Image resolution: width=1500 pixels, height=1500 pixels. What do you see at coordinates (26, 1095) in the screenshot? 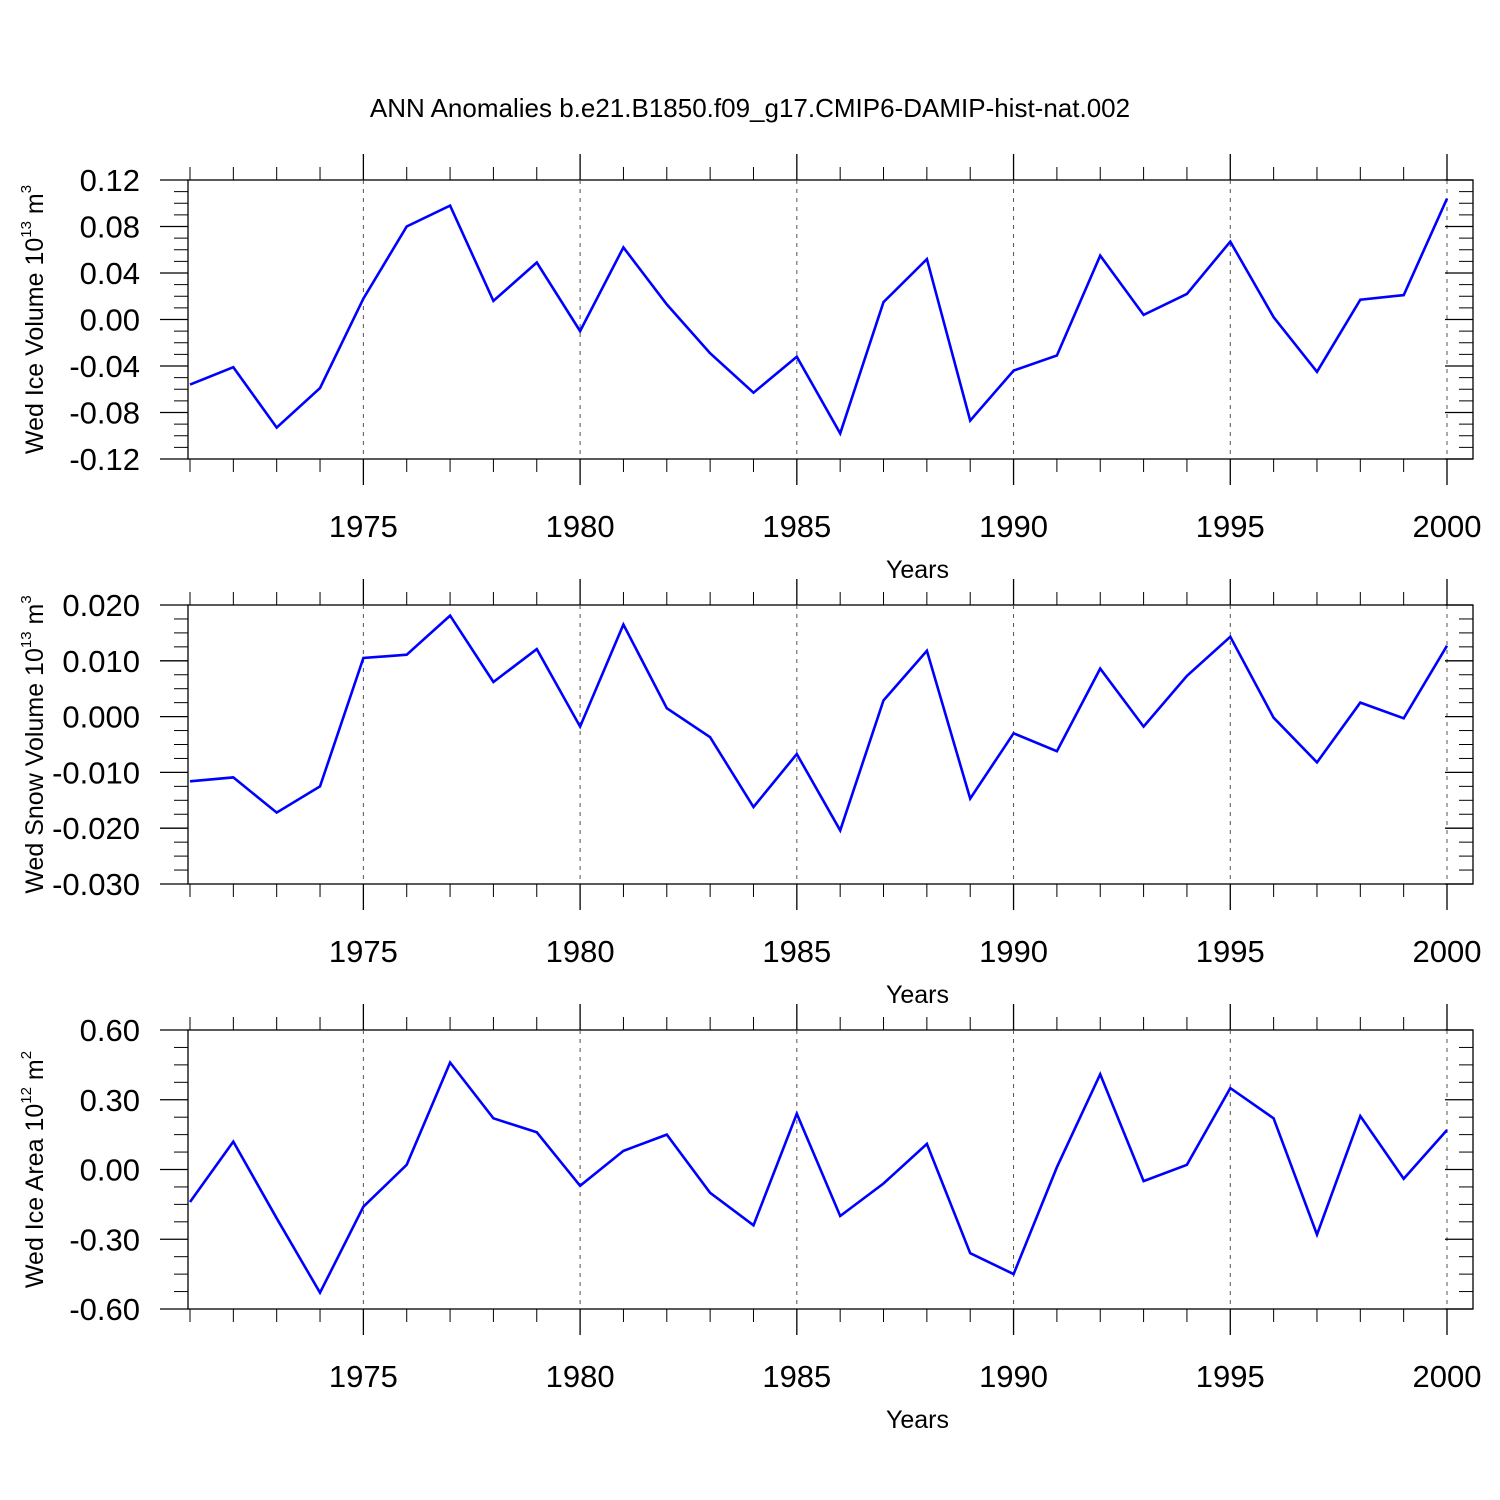
I see `y-axis-label-exponent: 12` at bounding box center [26, 1095].